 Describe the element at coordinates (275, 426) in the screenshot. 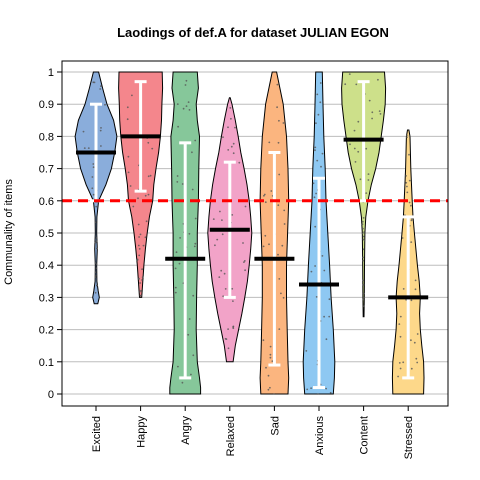

I see `x-tick-label: Sad` at that location.